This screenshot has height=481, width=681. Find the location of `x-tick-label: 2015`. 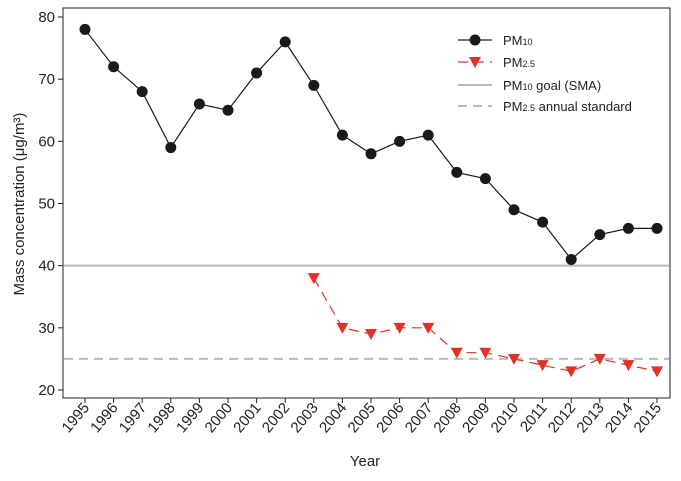

x-tick-label: 2015 is located at coordinates (648, 418).